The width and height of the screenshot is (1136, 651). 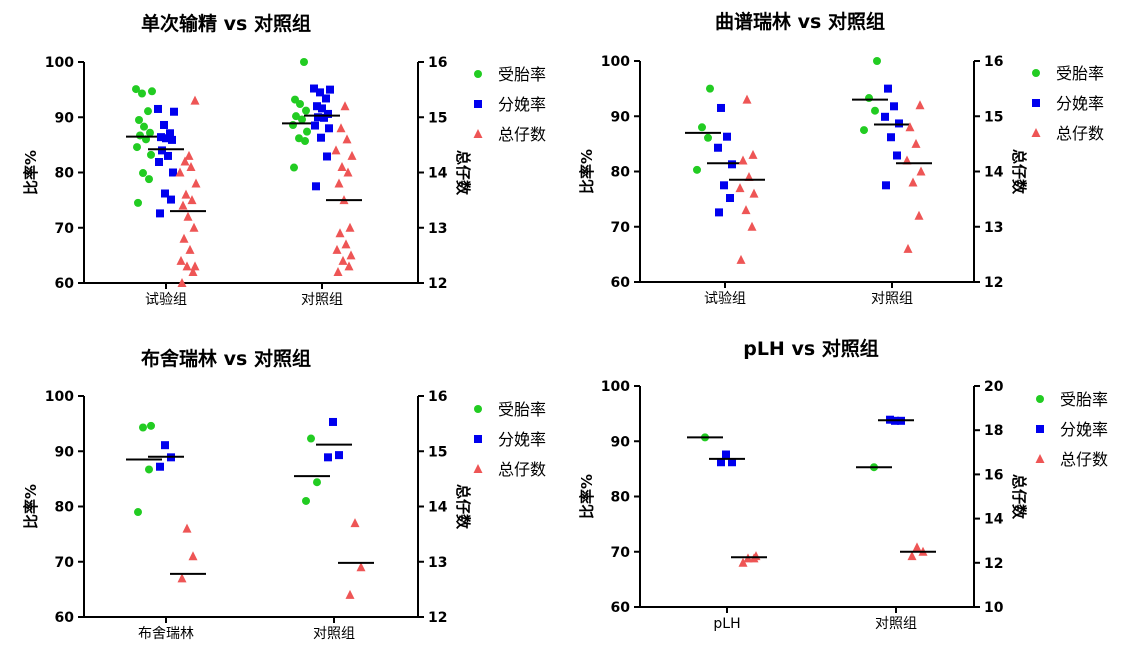 What do you see at coordinates (65, 118) in the screenshot?
I see `left-tick-label: 90` at bounding box center [65, 118].